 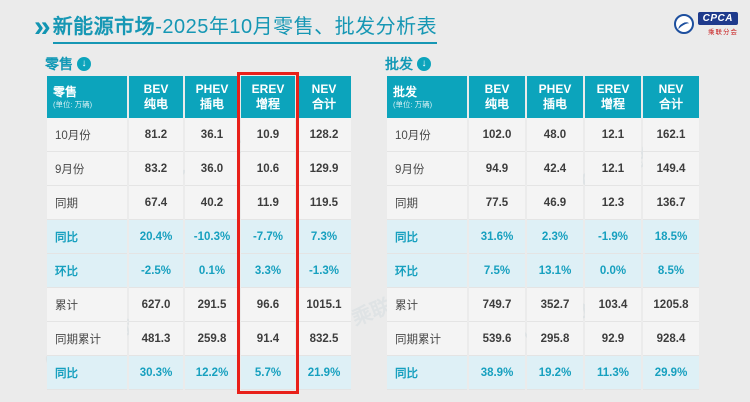 I want to click on title-row: » 新能源市场-2025年10月零售、批发分析表, so click(x=236, y=27).